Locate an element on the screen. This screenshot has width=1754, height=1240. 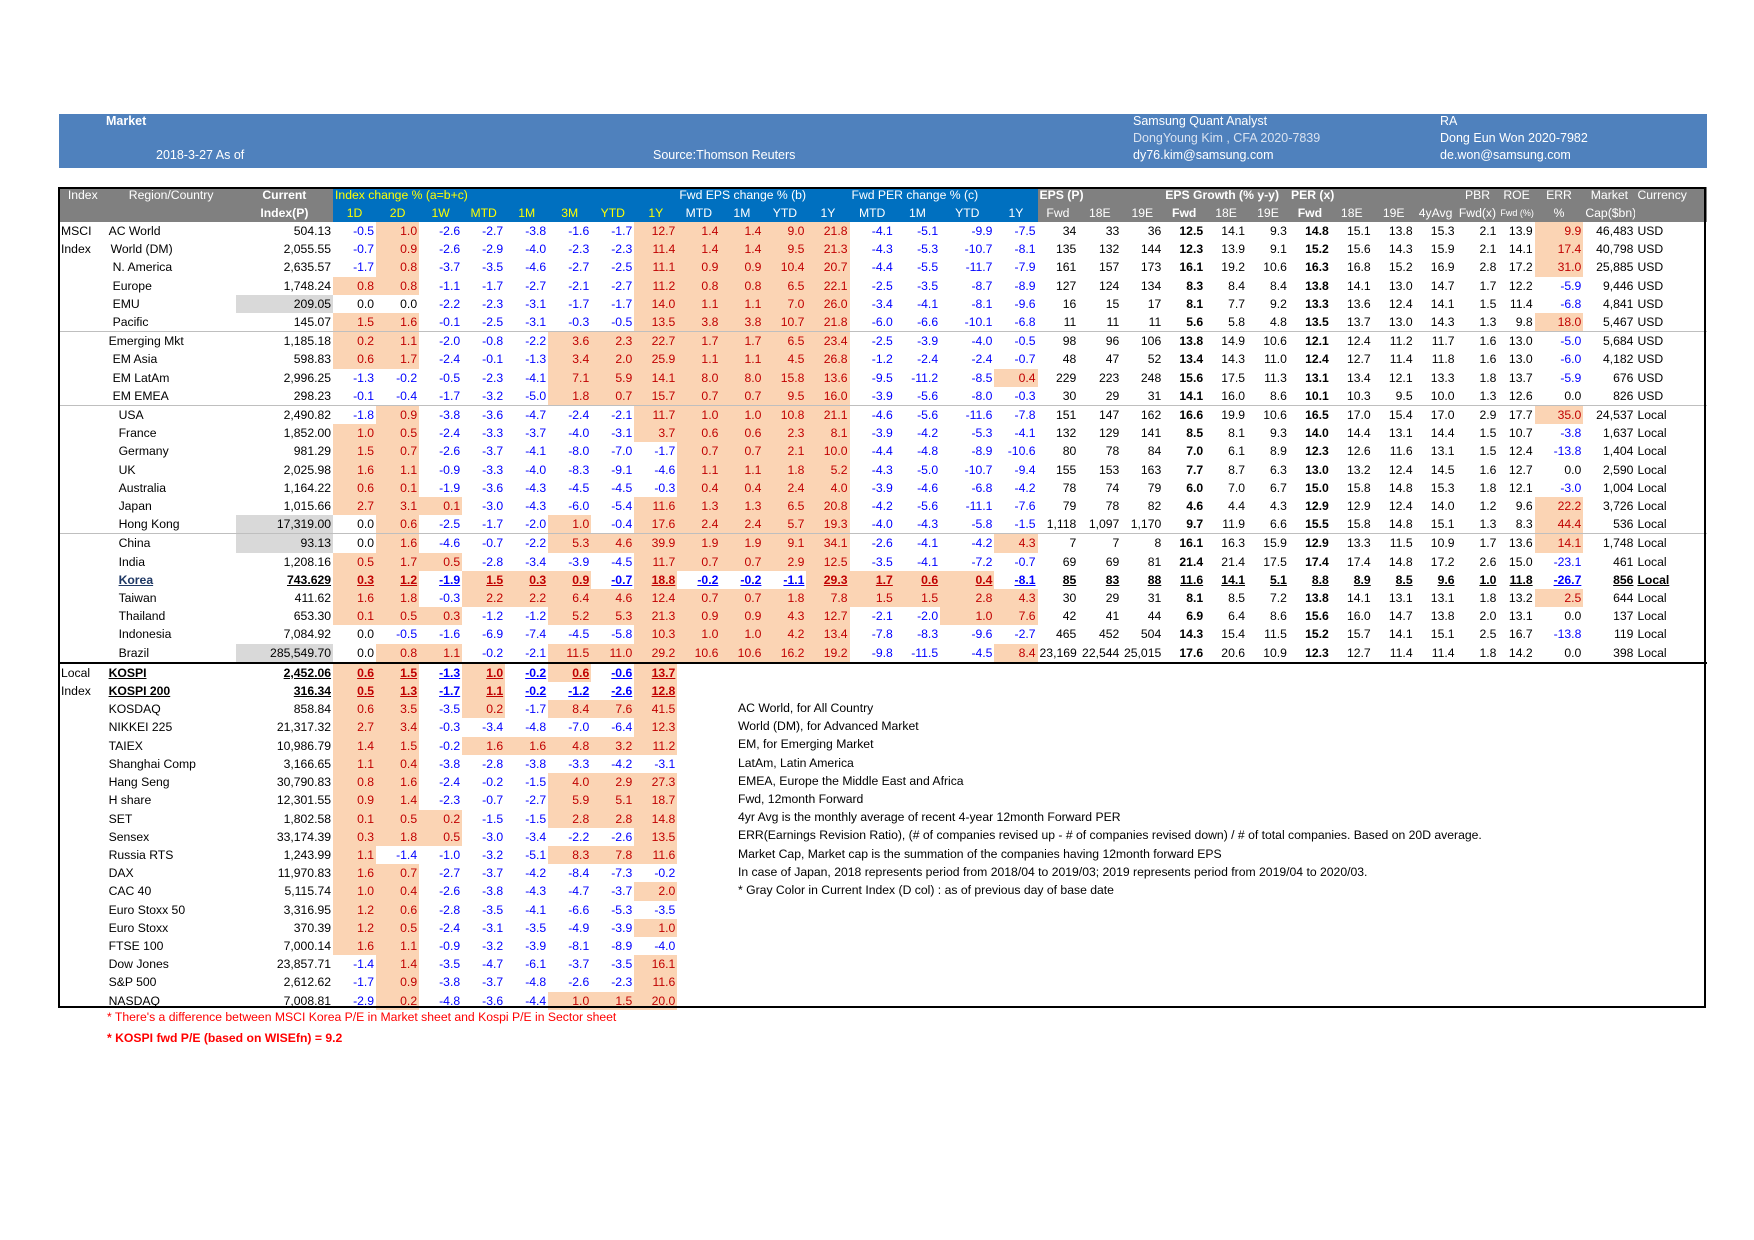
pbr-header: PBR is located at coordinates (1477, 196).